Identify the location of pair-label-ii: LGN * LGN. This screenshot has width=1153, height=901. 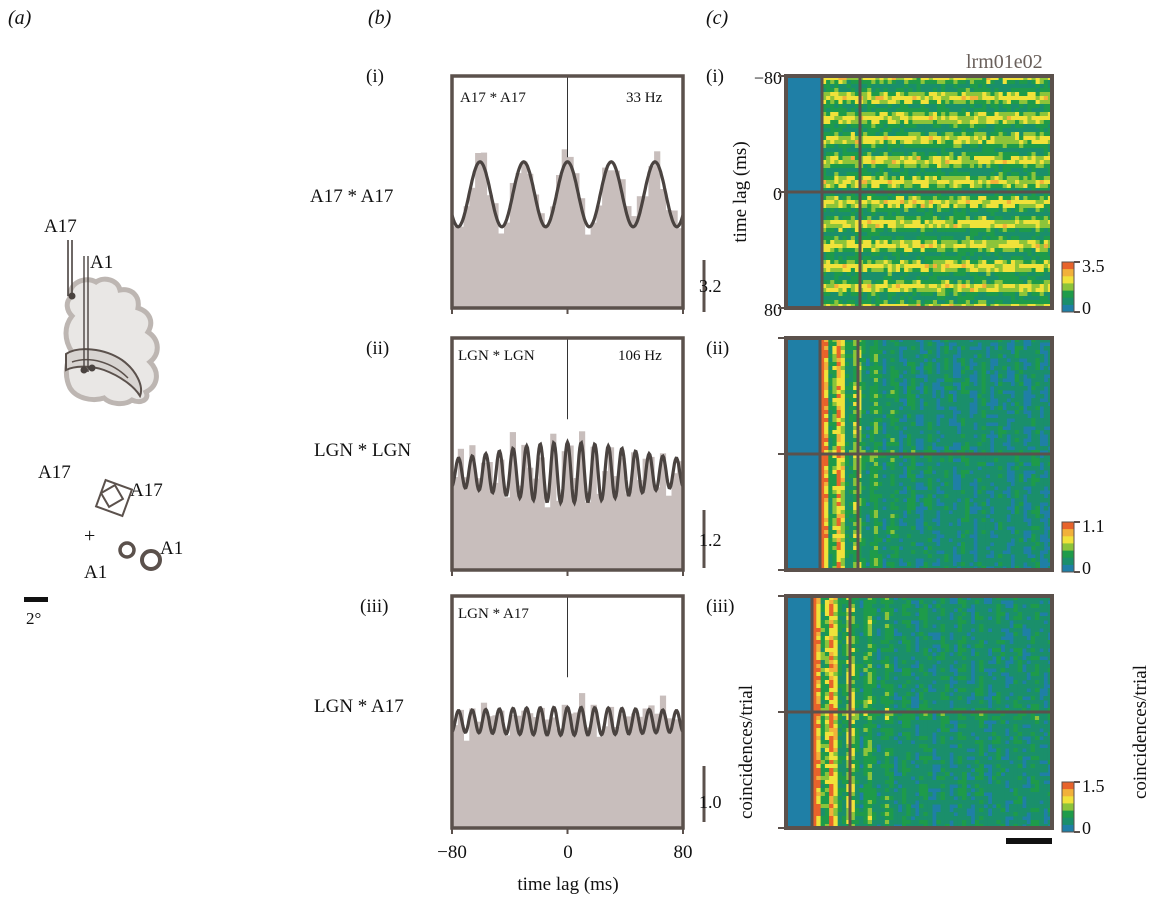
(362, 450).